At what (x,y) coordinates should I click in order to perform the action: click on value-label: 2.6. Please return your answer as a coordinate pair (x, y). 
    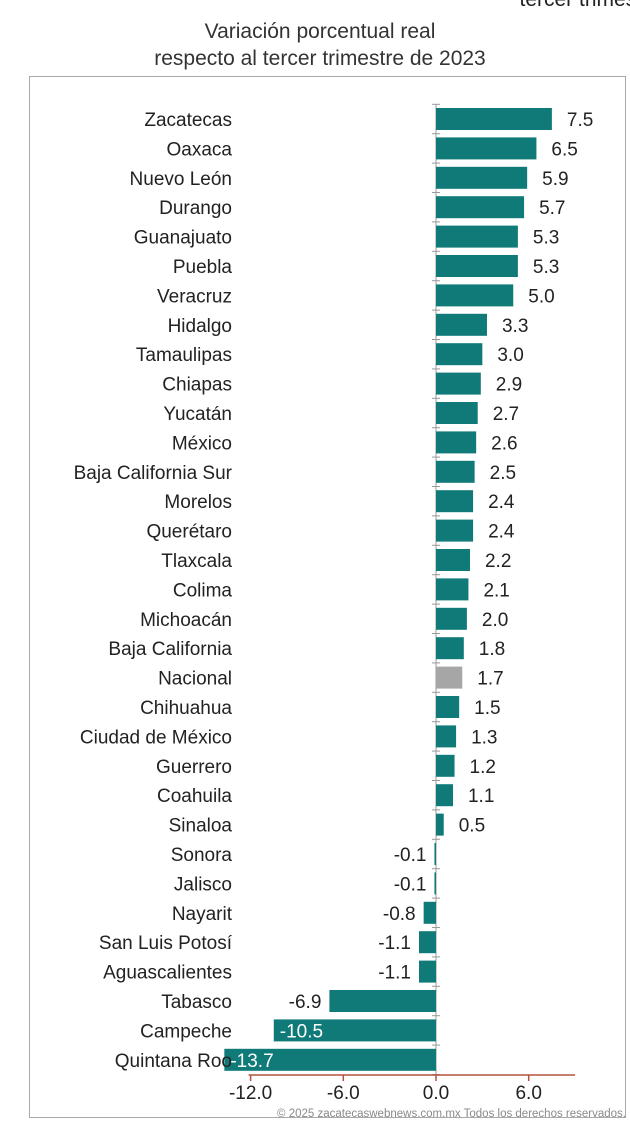
    Looking at the image, I should click on (504, 443).